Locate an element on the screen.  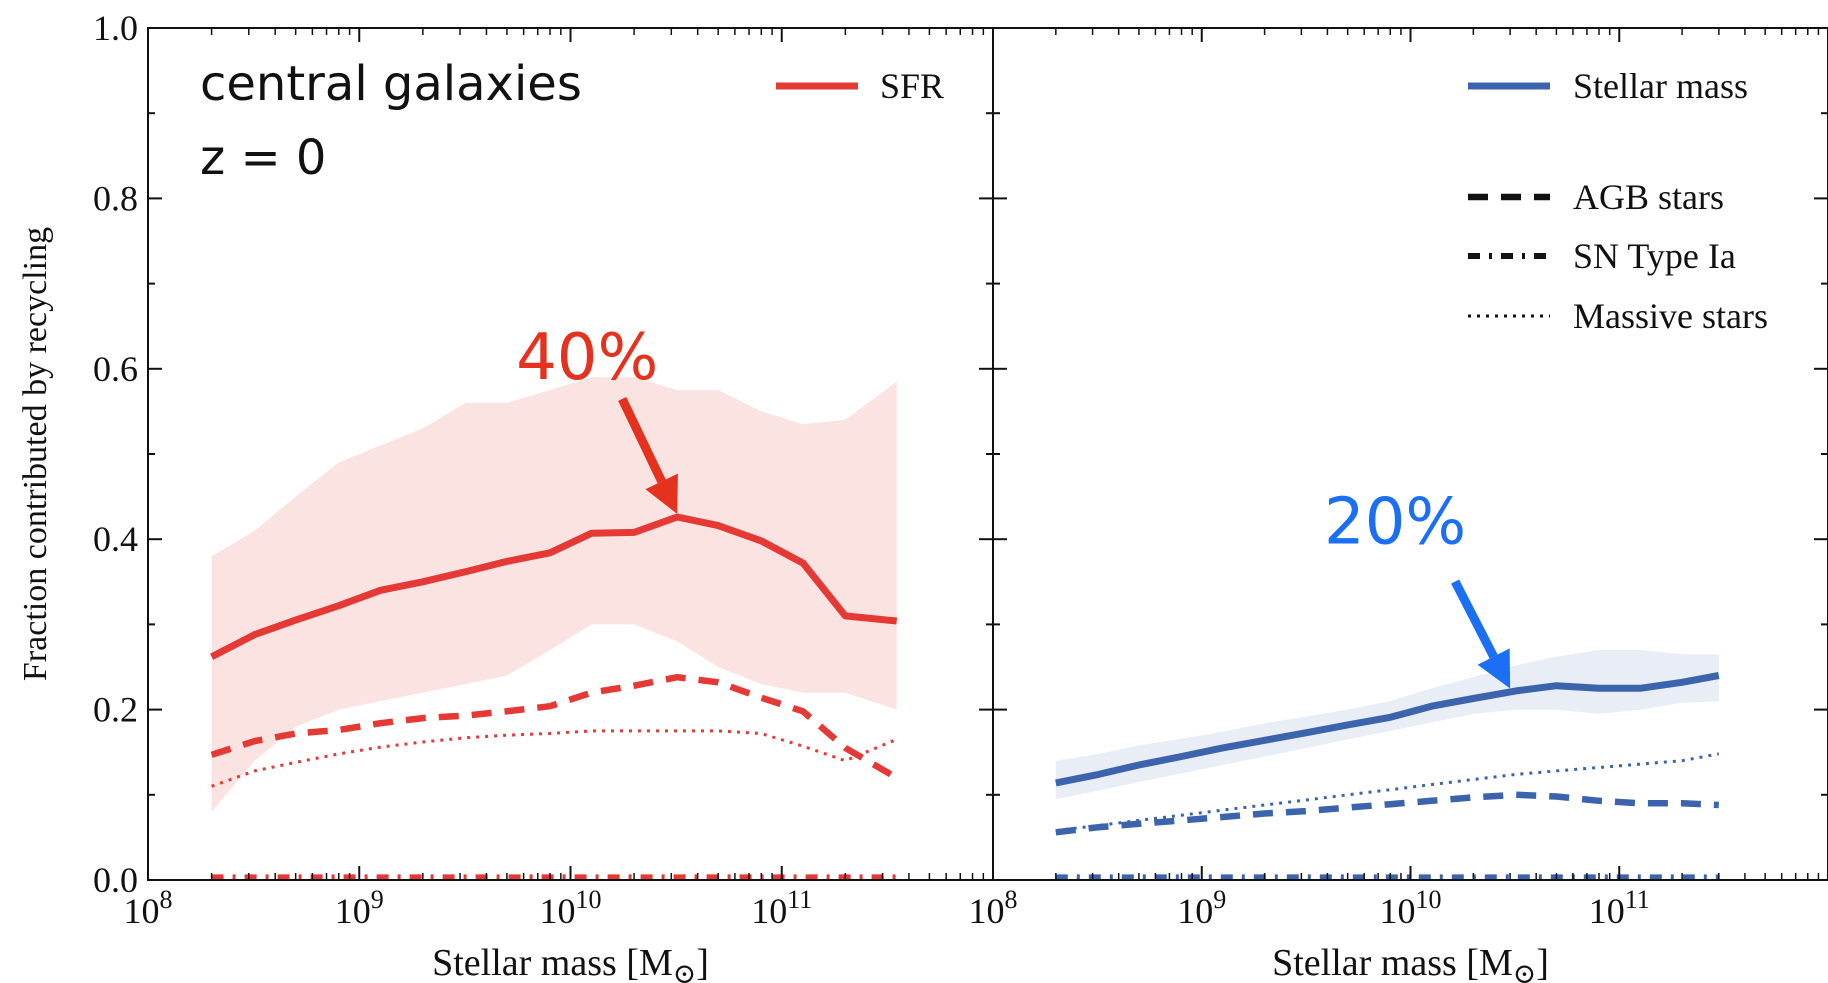
massive-stars-line is located at coordinates (1387, 792).